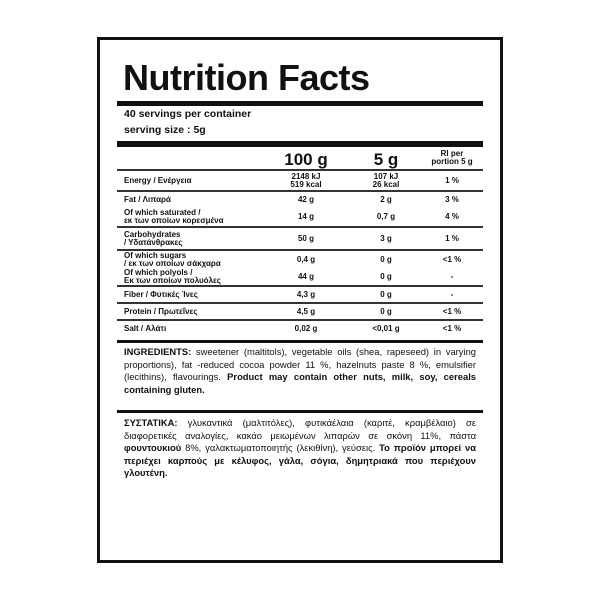  I want to click on value-per-100g: 2148 kJ 519 kcal, so click(306, 180).